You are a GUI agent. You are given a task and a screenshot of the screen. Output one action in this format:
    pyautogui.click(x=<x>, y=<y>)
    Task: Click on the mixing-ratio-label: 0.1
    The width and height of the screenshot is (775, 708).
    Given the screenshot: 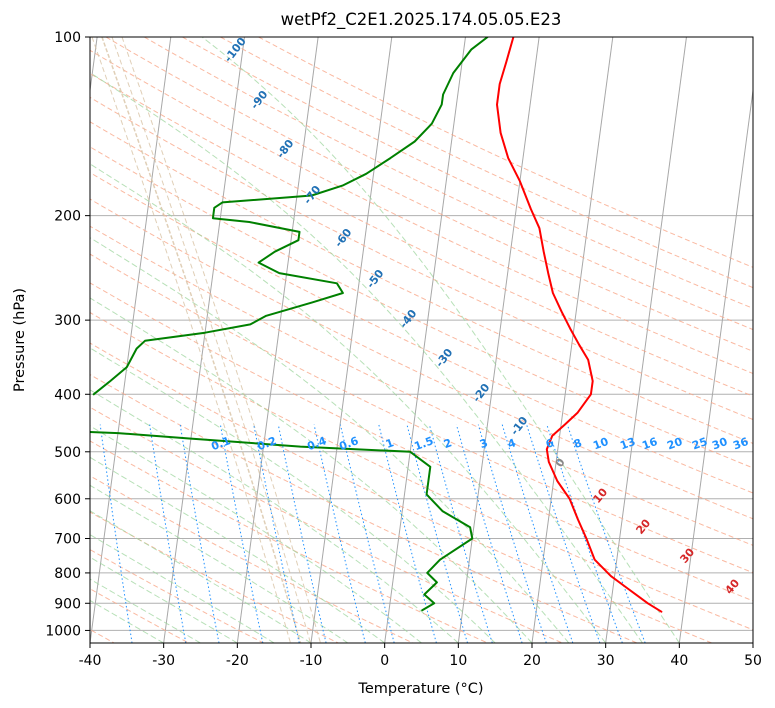 What is the action you would take?
    pyautogui.click(x=220, y=443)
    